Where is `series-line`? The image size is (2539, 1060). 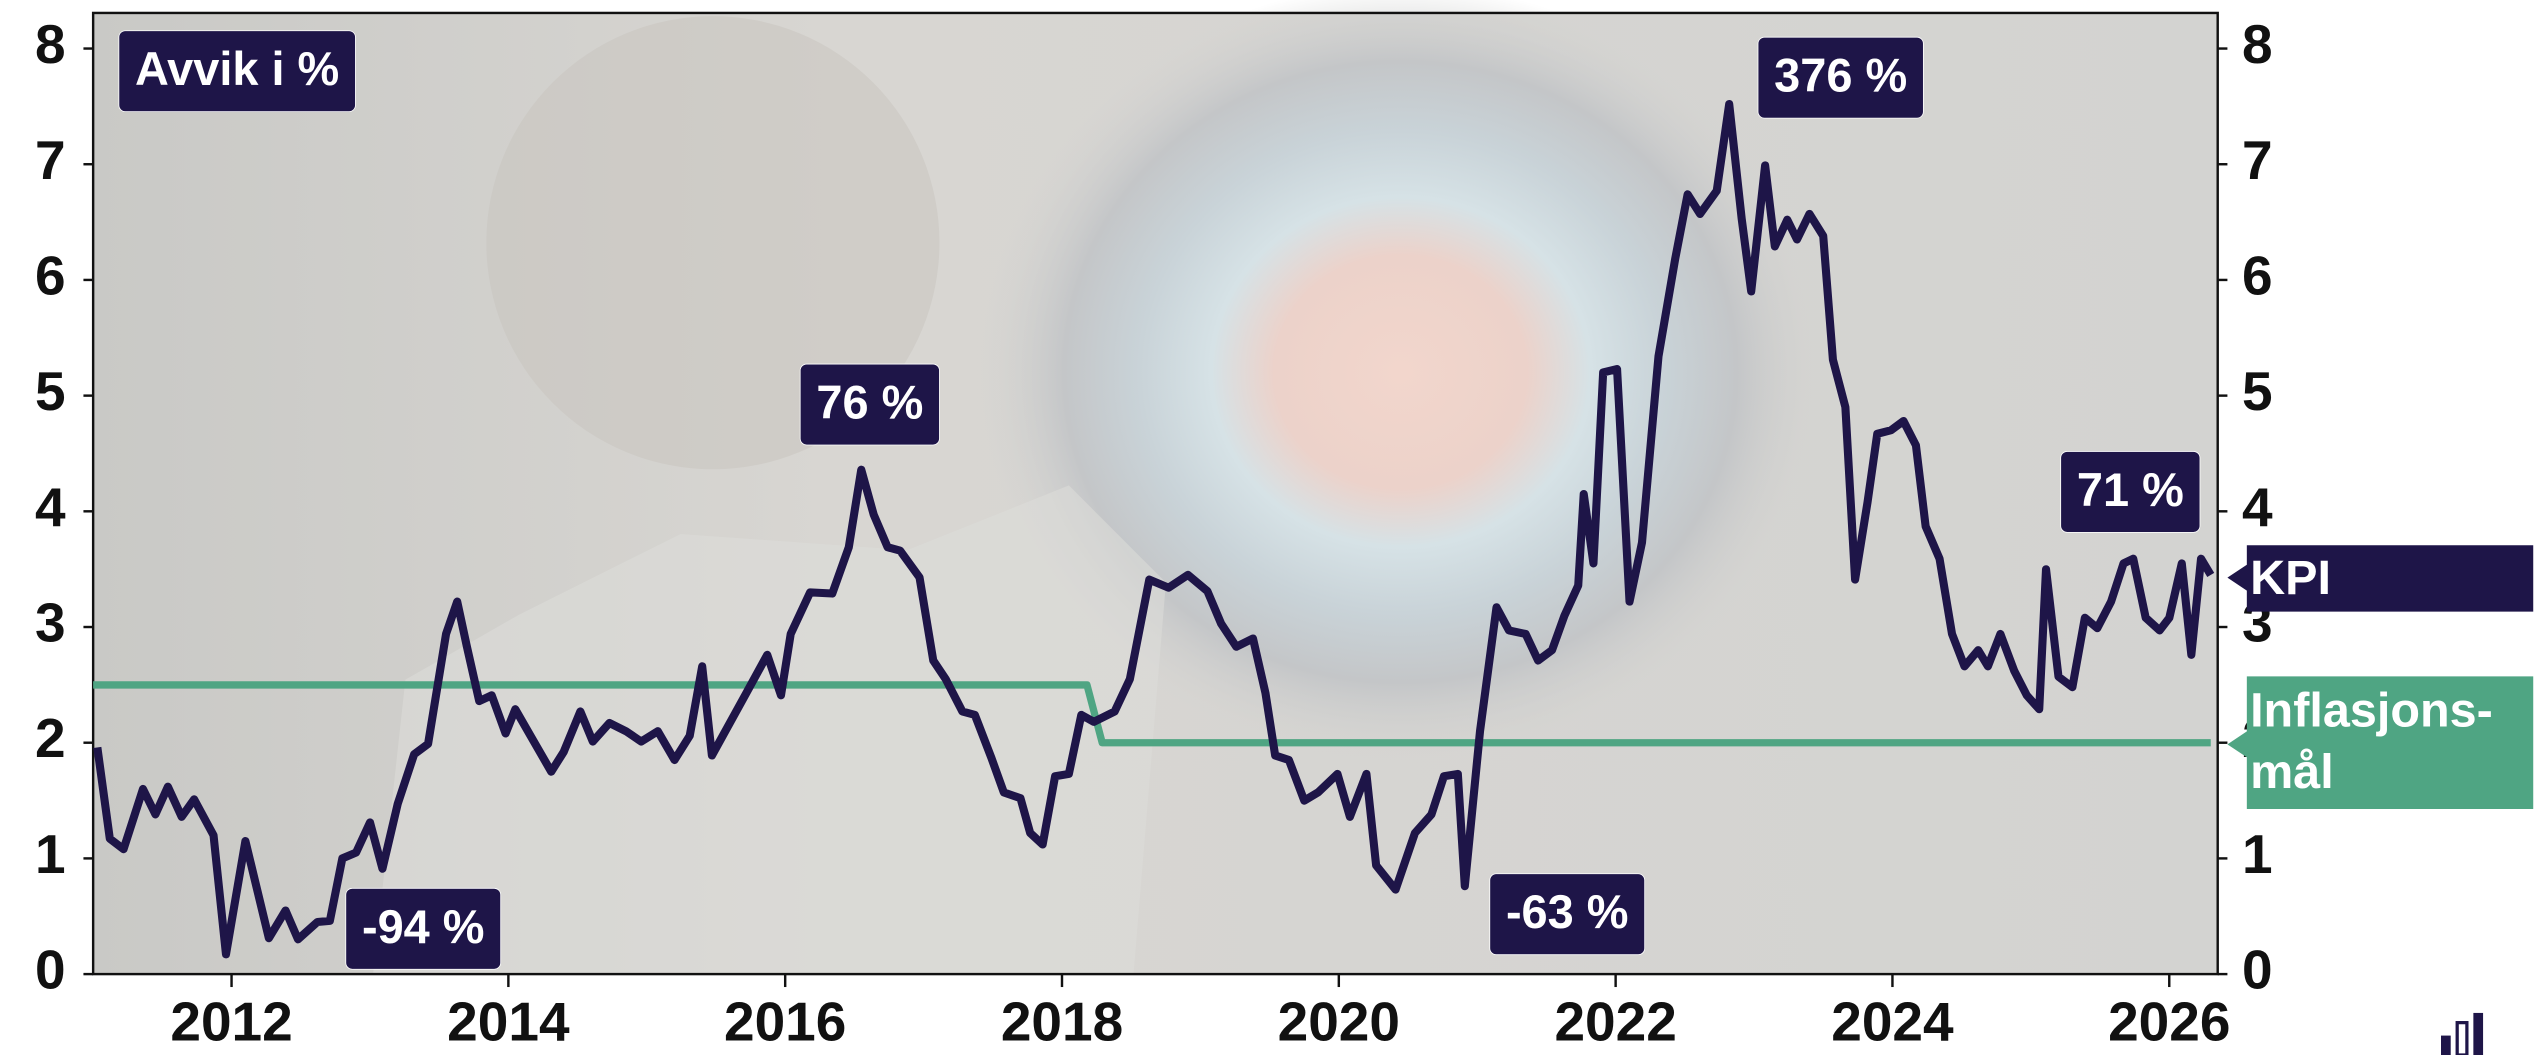 series-line is located at coordinates (1152, 714).